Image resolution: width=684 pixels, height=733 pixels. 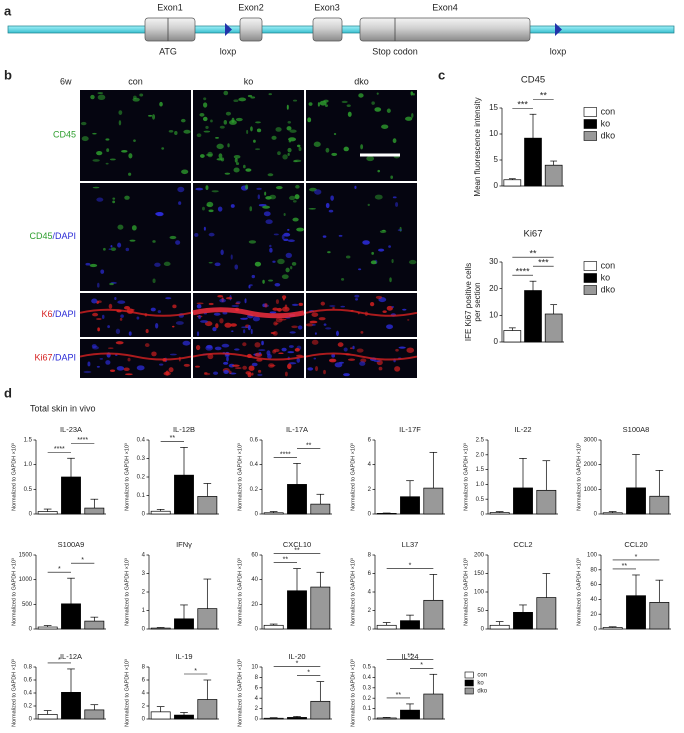 I want to click on chart-title: IL-17A, so click(x=297, y=429).